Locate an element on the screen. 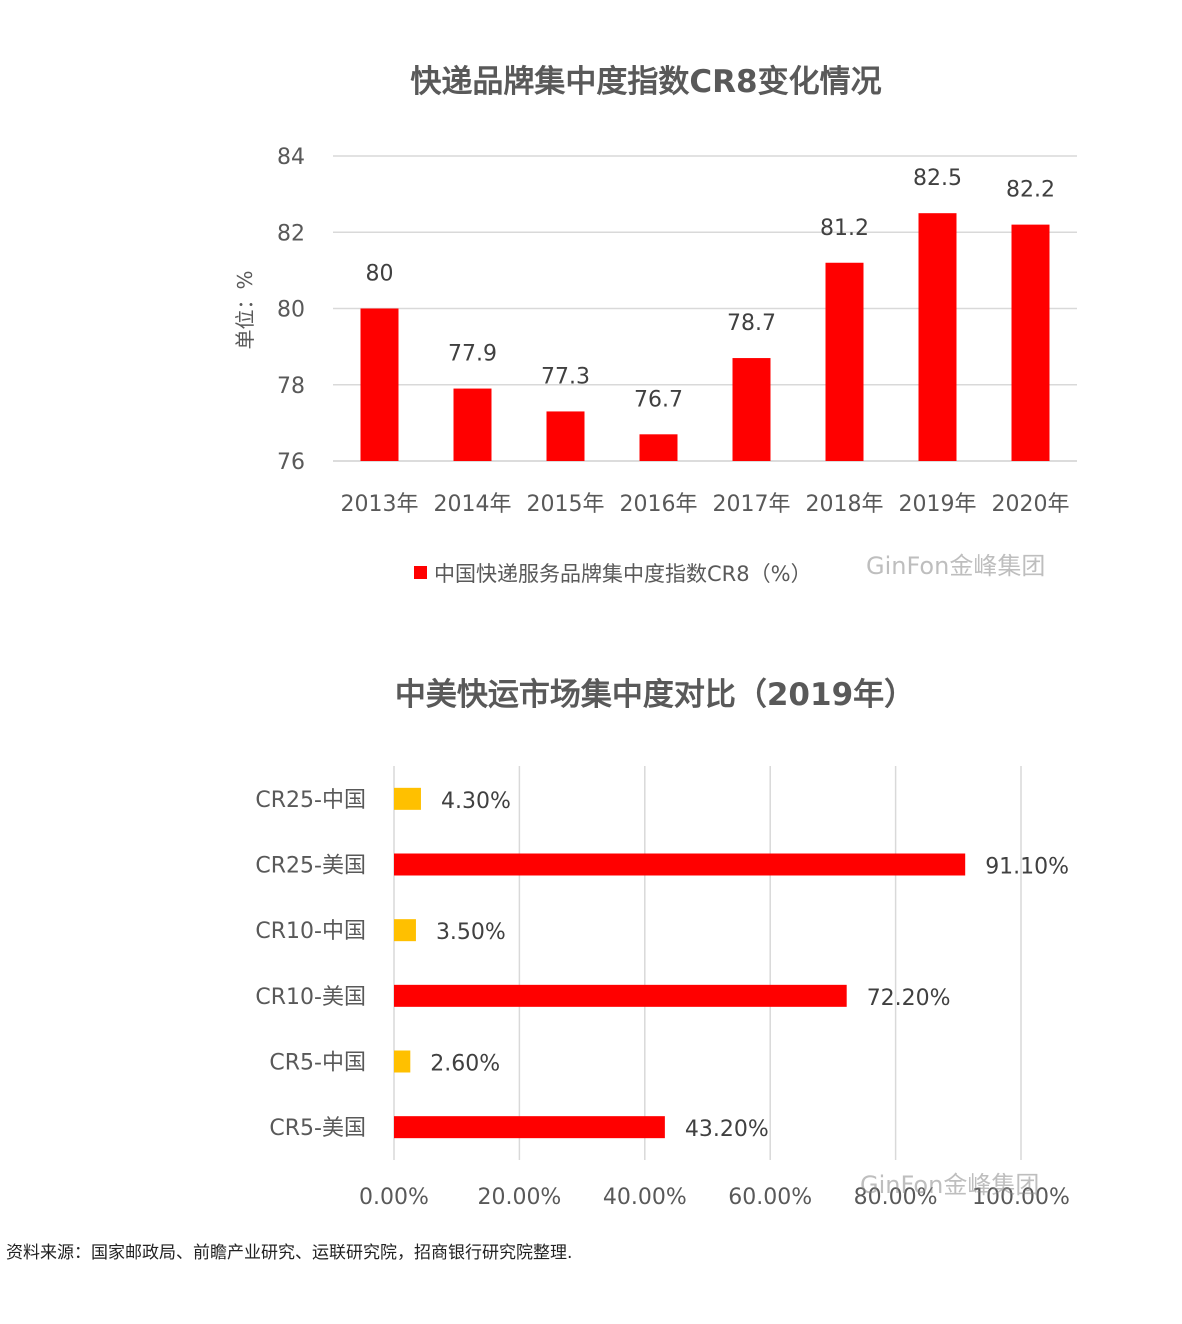 The width and height of the screenshot is (1182, 1324). chart2-data-label: 3.50% is located at coordinates (471, 932).